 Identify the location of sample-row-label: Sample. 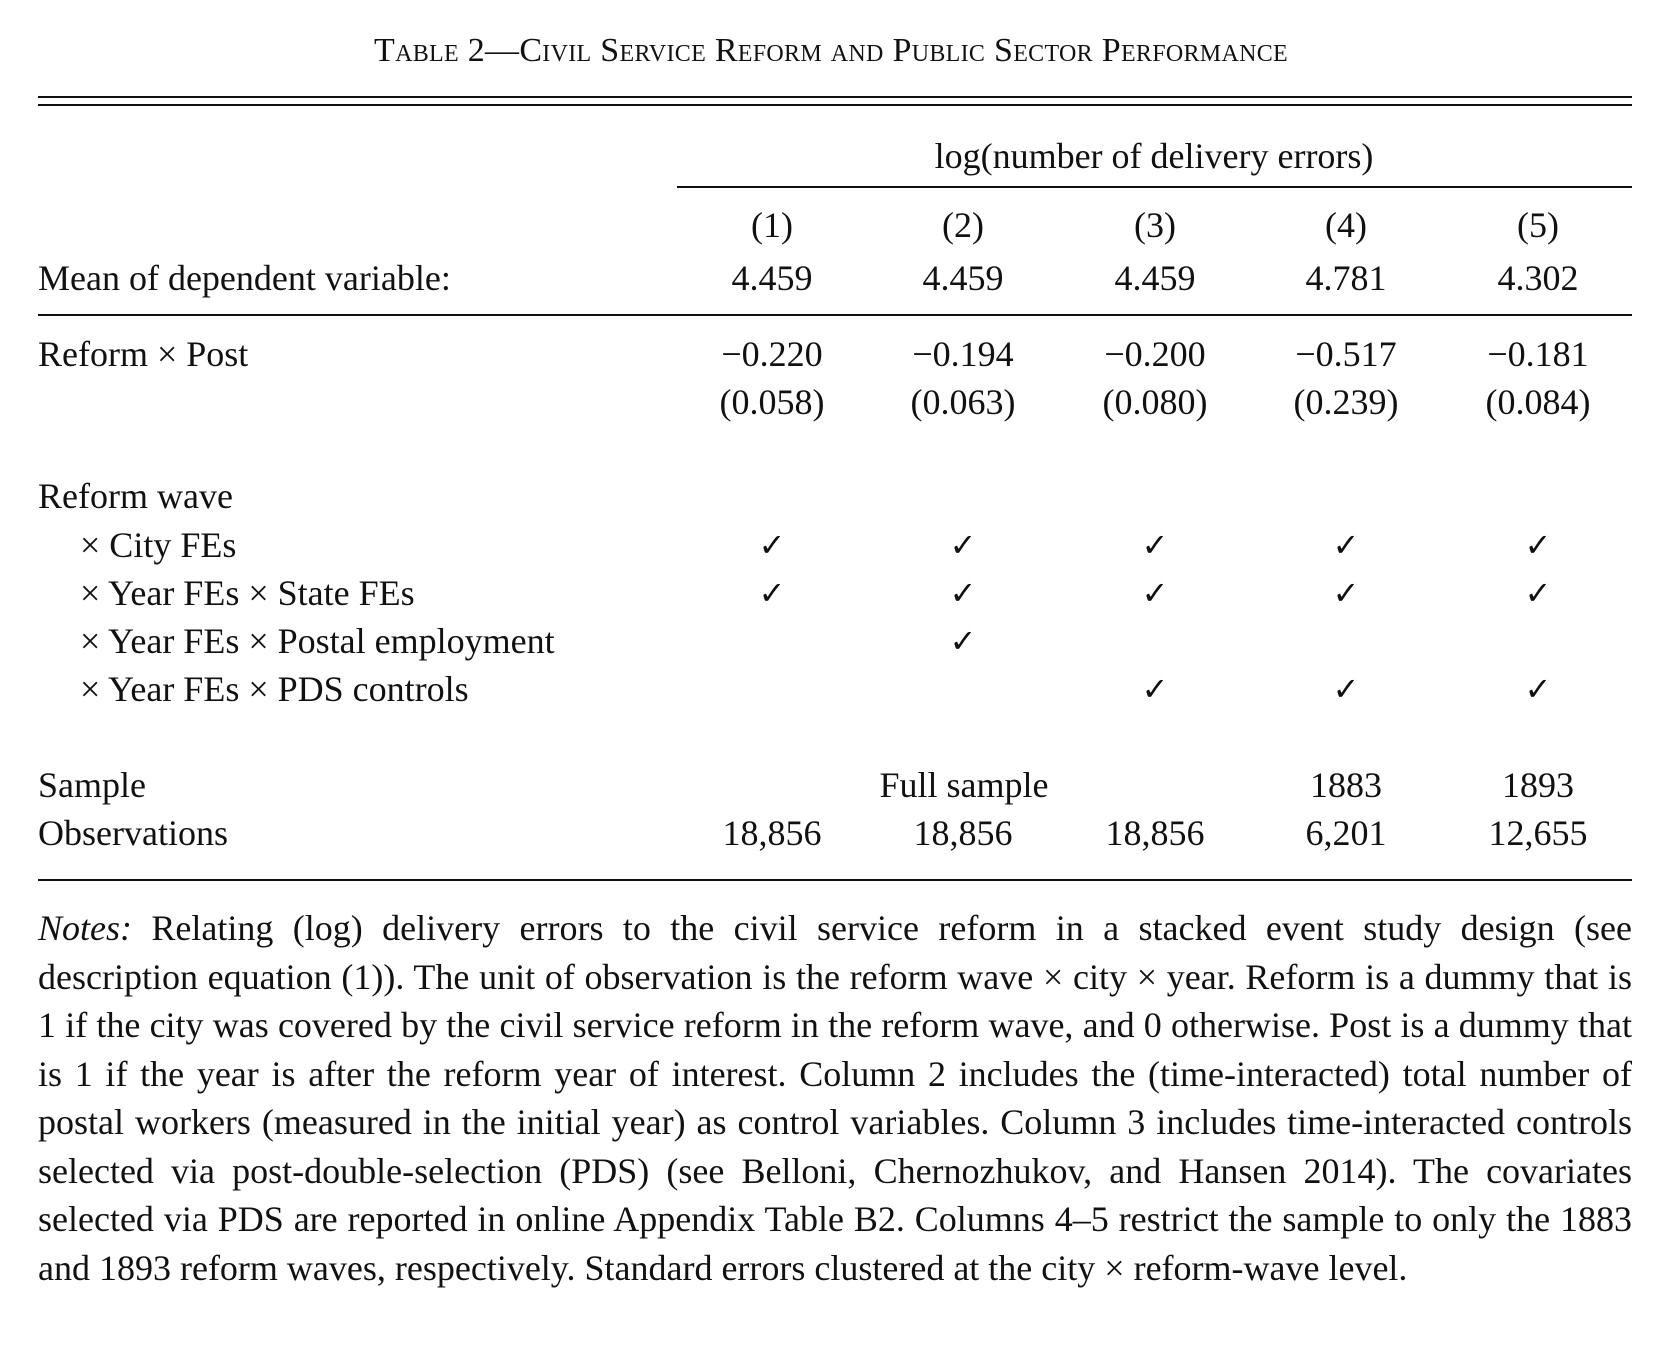
(92, 785).